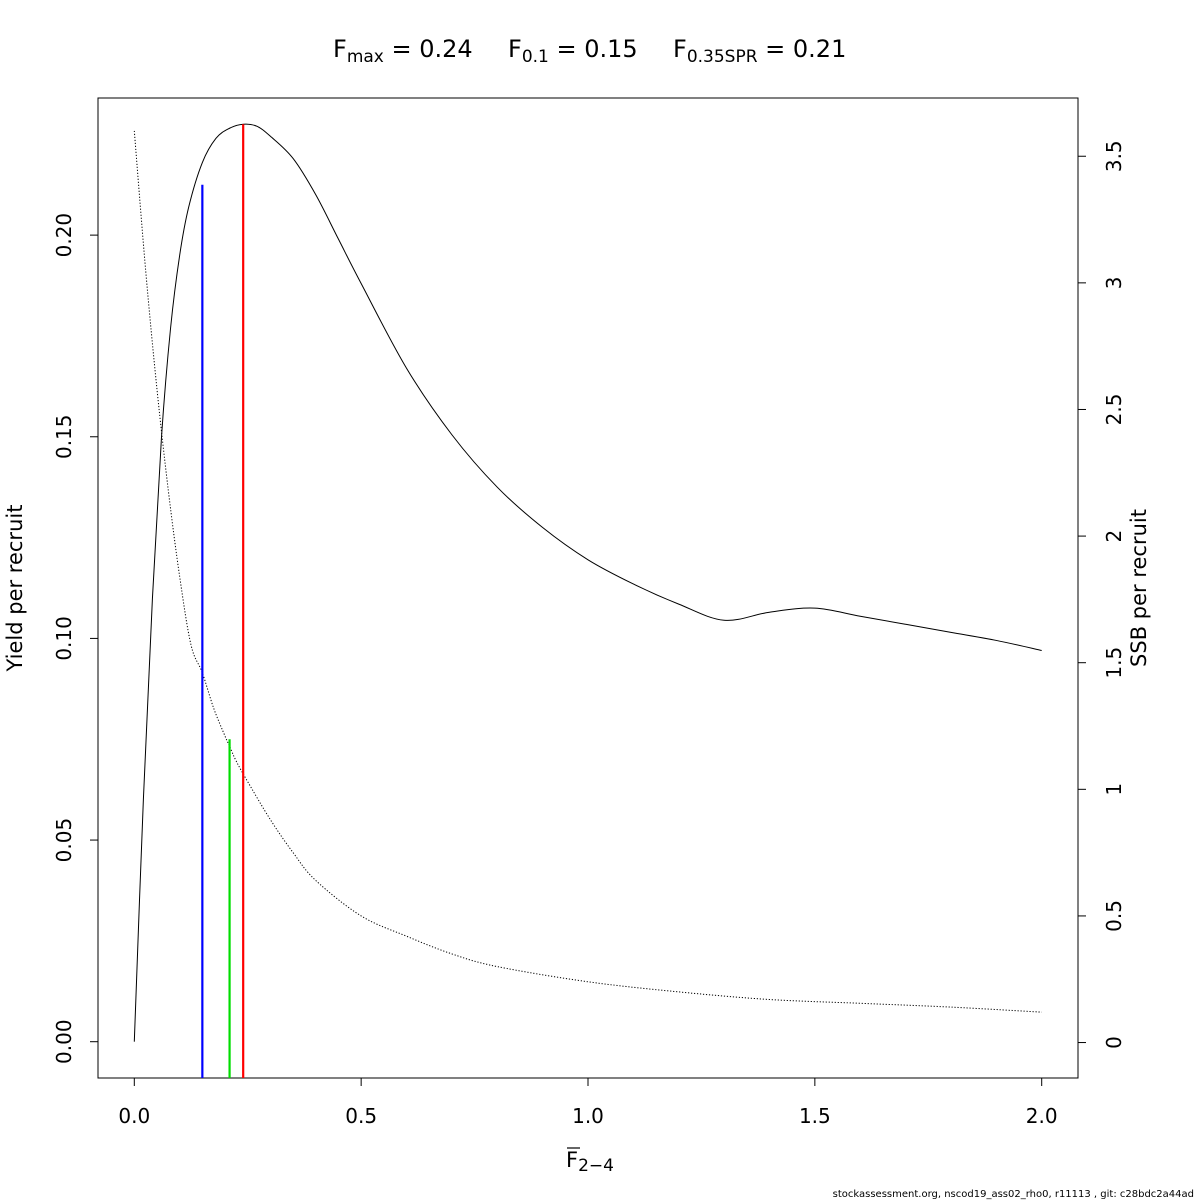  Describe the element at coordinates (64, 1041) in the screenshot. I see `y-left-tick-label: 0.00` at that location.